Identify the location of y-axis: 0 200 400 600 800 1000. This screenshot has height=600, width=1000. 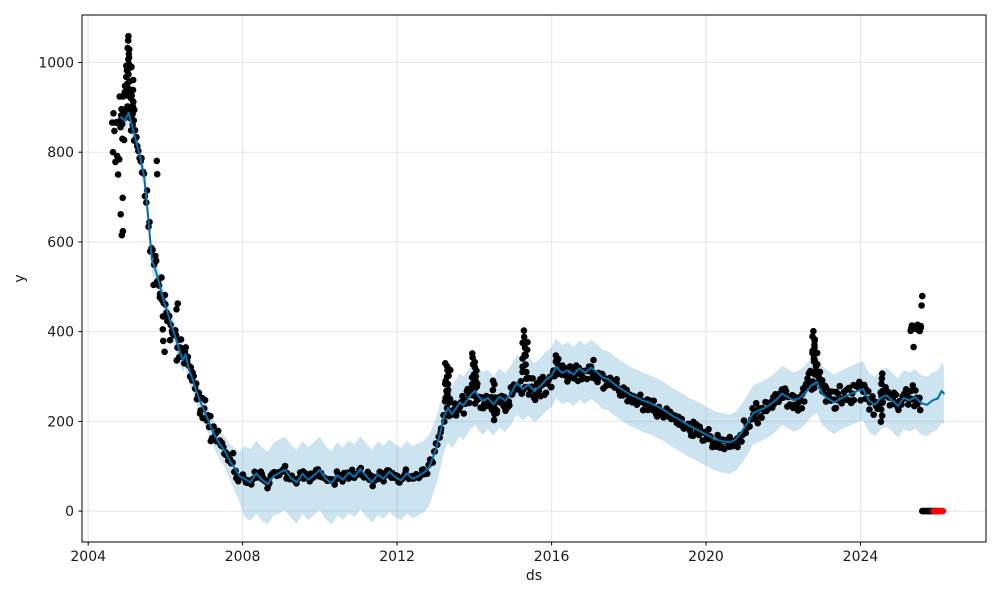
(60, 288).